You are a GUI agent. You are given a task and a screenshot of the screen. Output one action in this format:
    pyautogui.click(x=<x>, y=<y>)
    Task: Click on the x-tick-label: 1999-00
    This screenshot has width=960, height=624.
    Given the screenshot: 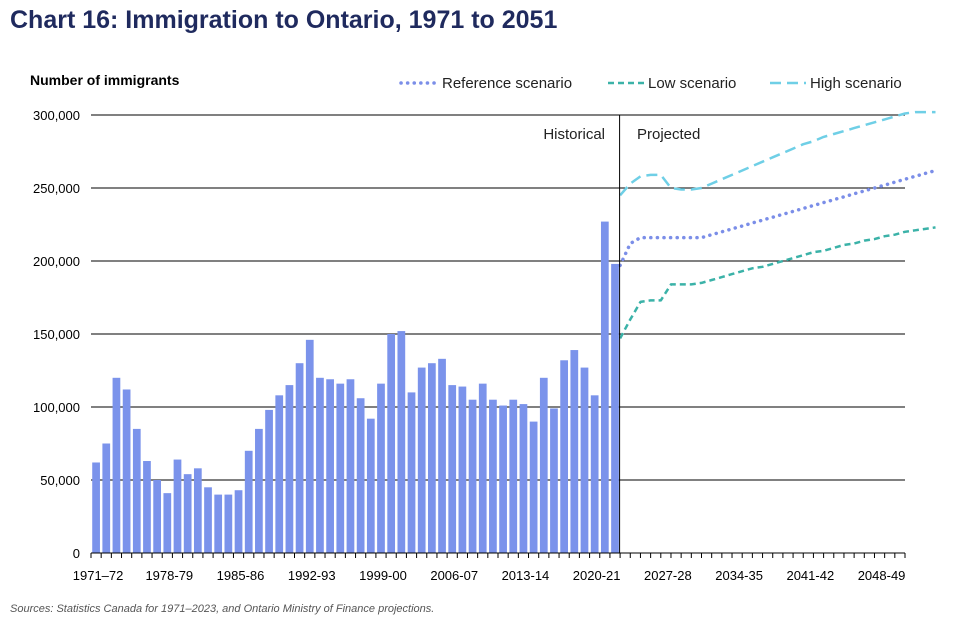 What is the action you would take?
    pyautogui.click(x=383, y=575)
    